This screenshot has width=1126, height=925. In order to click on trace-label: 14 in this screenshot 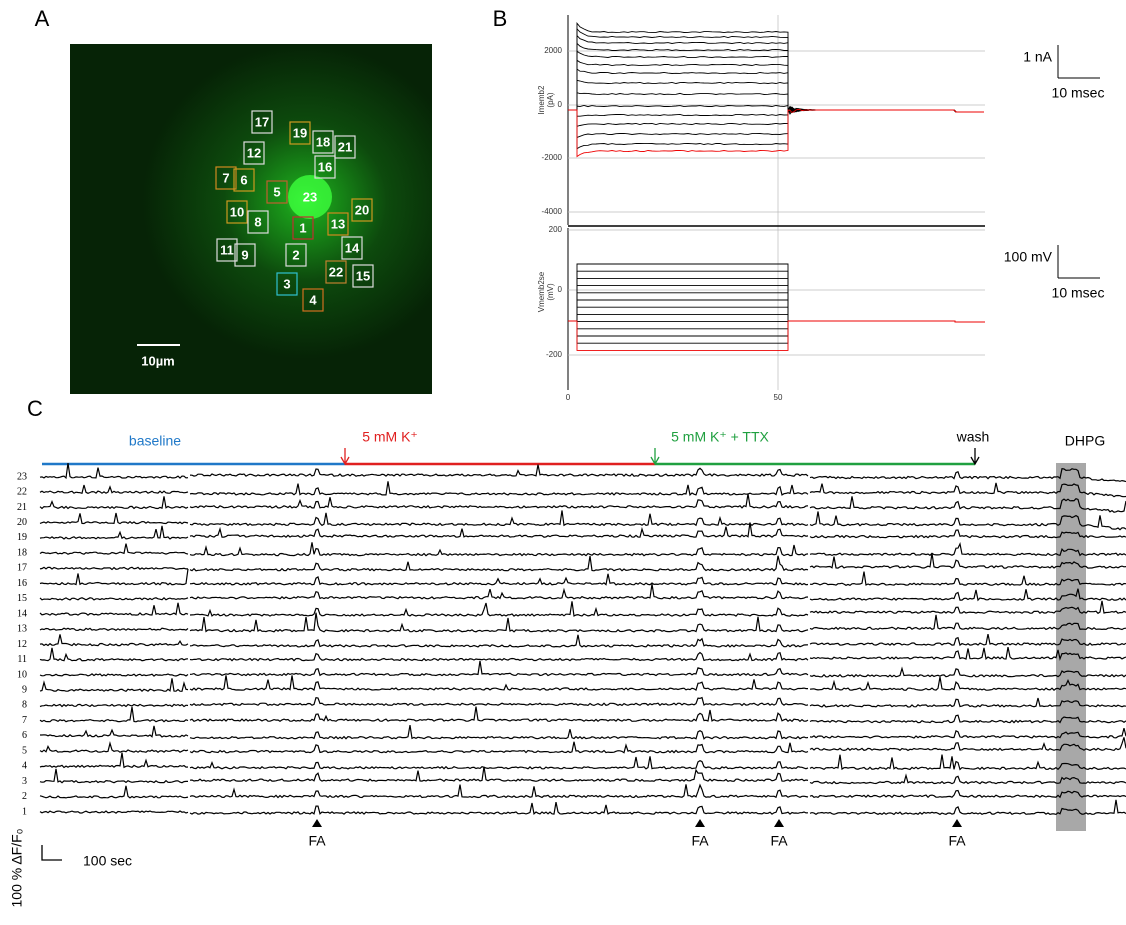, I will do `click(22, 613)`.